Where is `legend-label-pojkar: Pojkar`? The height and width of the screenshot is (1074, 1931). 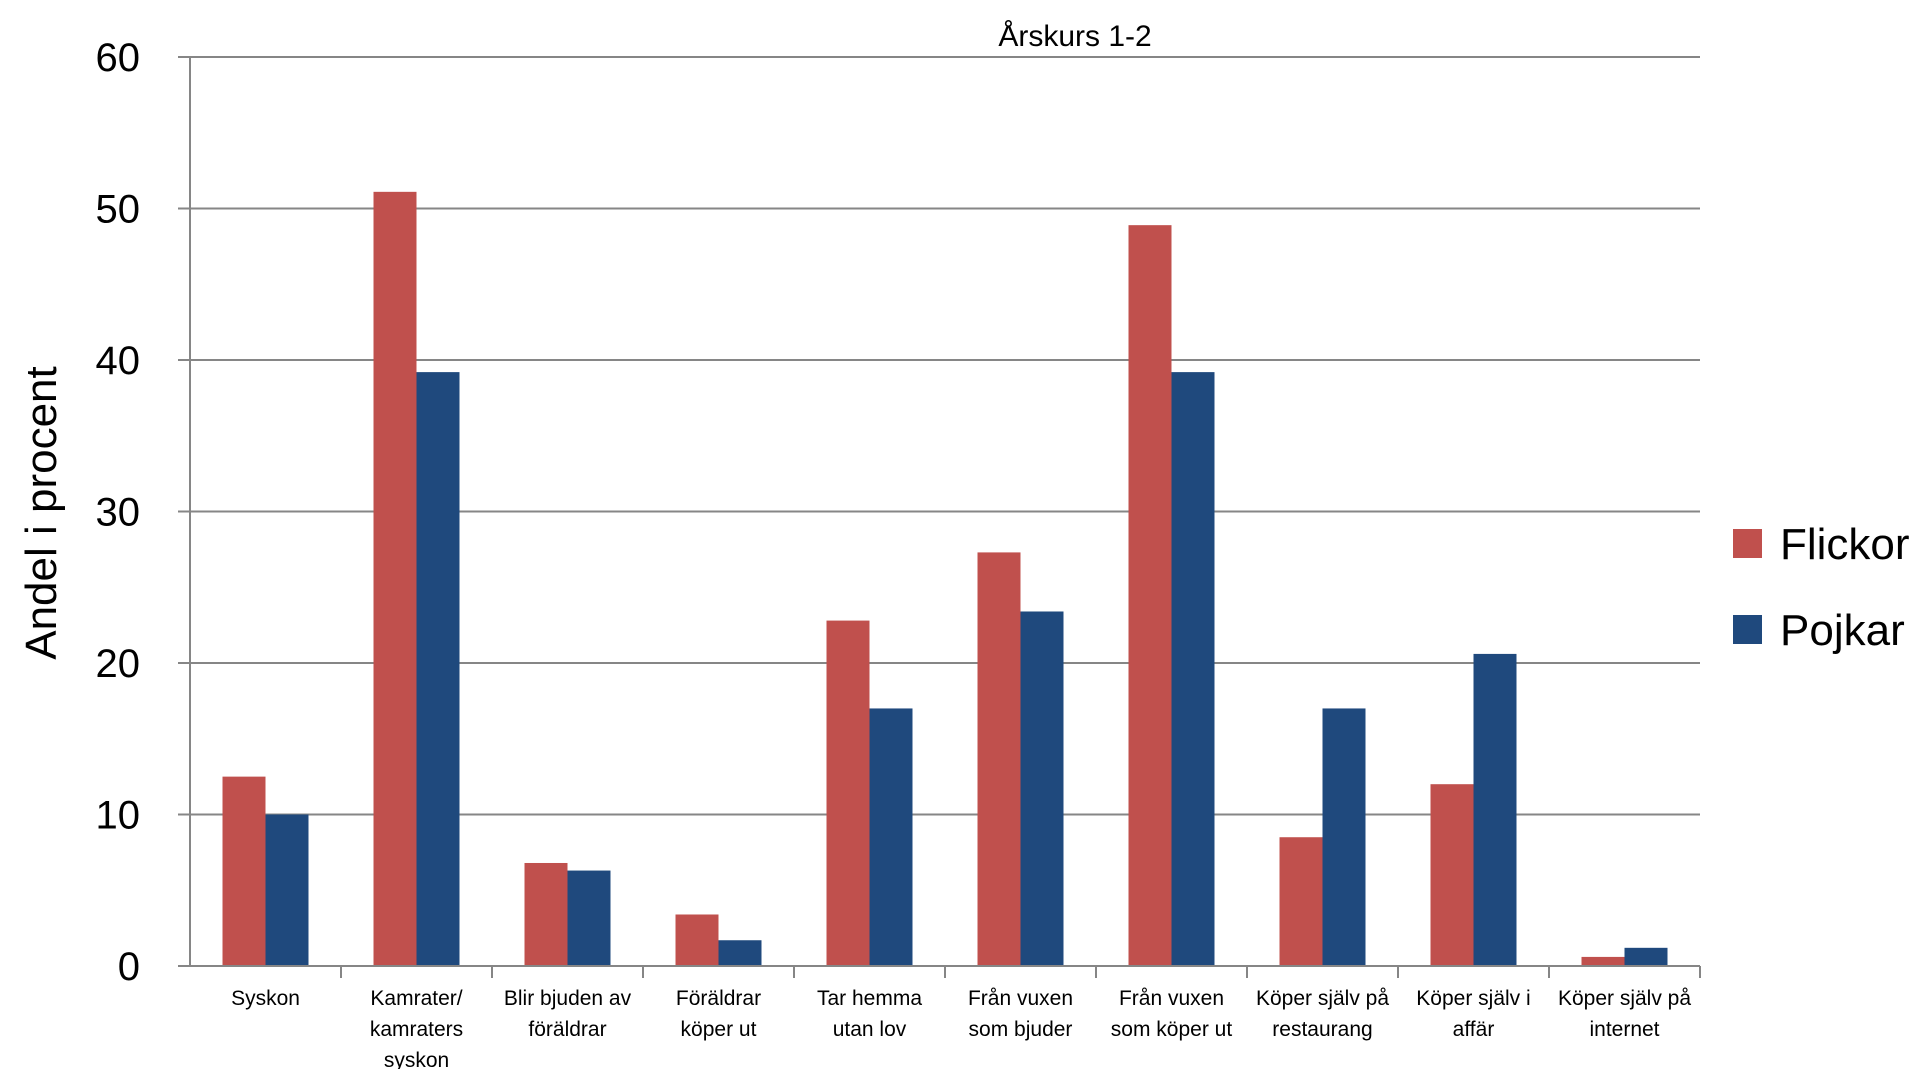
legend-label-pojkar: Pojkar is located at coordinates (1842, 630).